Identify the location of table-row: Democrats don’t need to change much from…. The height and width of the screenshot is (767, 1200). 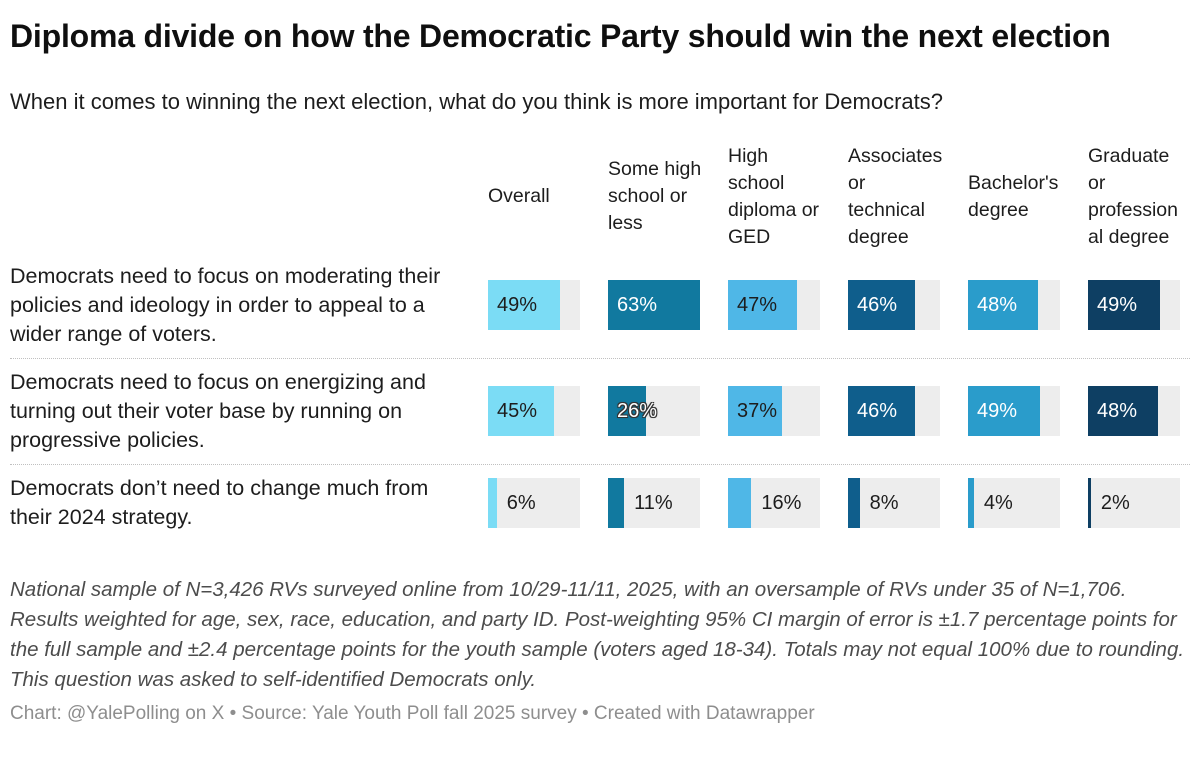
(600, 503).